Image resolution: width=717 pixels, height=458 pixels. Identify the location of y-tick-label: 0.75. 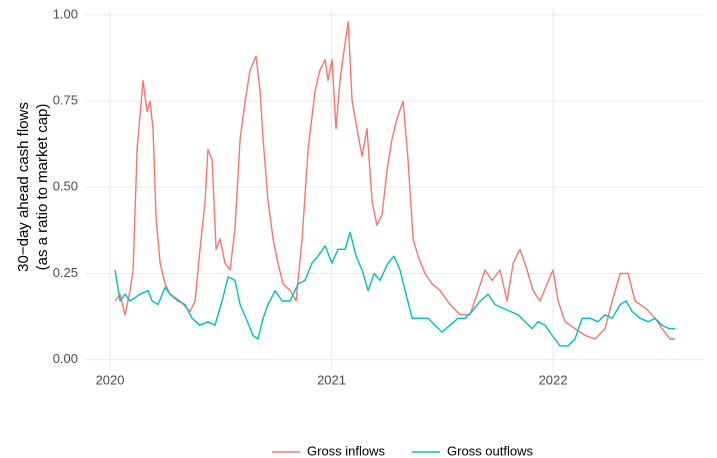
(65, 100).